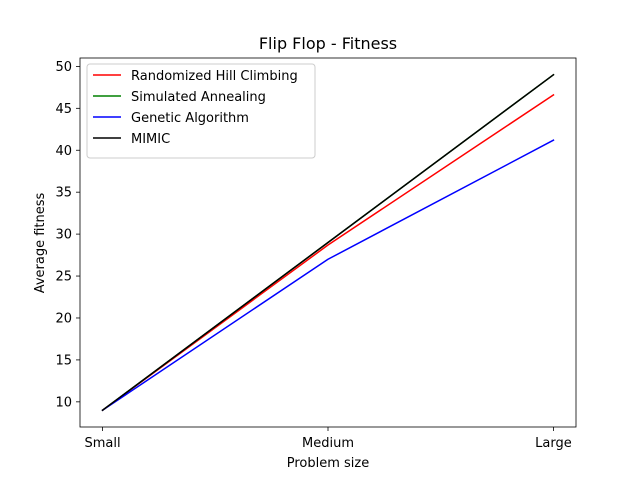 The width and height of the screenshot is (640, 480). Describe the element at coordinates (198, 97) in the screenshot. I see `legend-label-1: Simulated Annealing` at that location.